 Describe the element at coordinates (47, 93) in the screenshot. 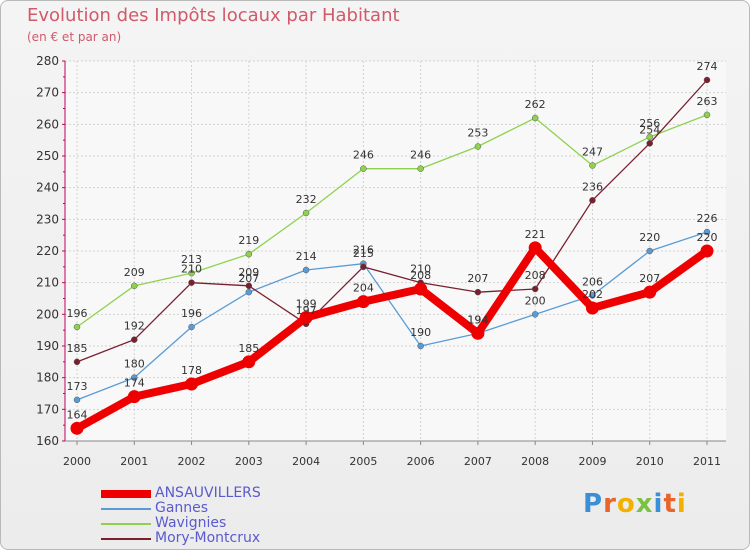

I see `y-tick-label: 270` at that location.